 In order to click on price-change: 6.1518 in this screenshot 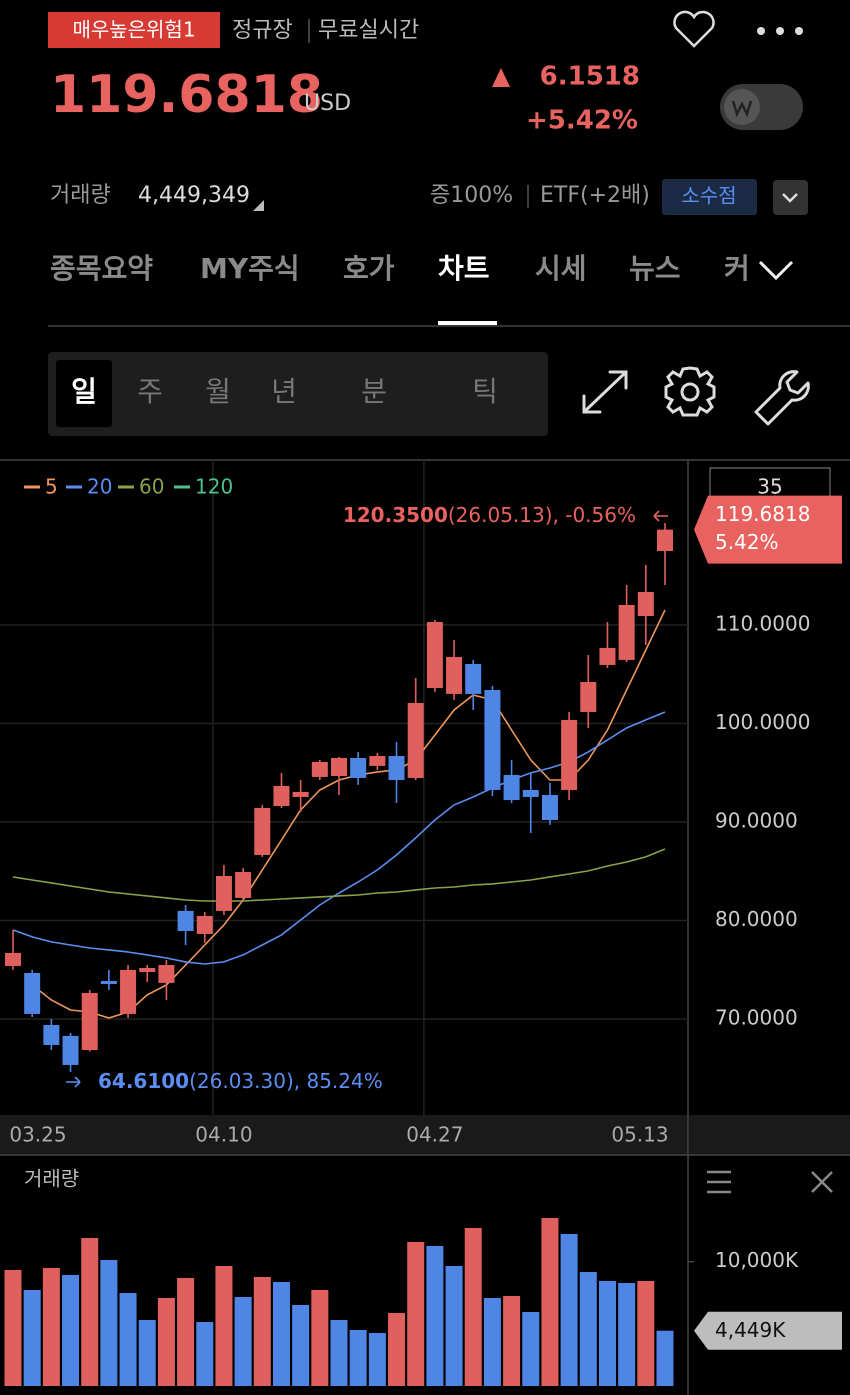, I will do `click(590, 77)`.